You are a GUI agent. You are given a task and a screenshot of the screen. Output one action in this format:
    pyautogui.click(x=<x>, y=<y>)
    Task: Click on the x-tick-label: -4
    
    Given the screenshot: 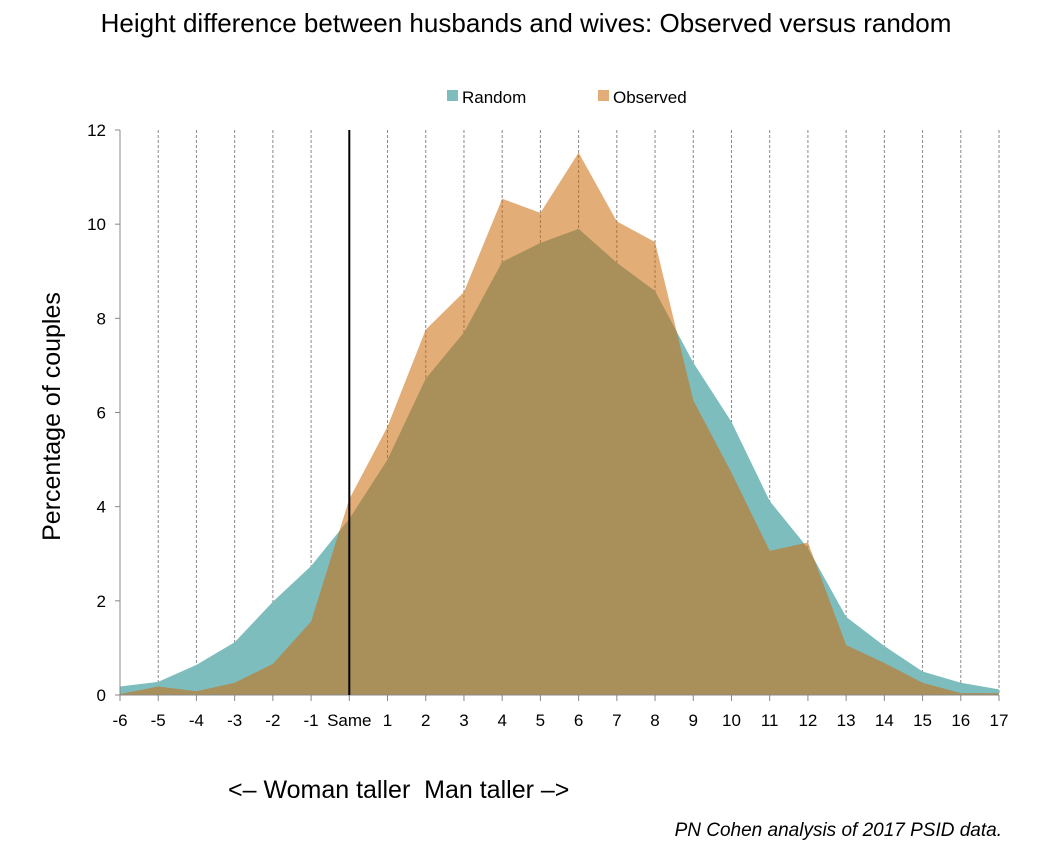 What is the action you would take?
    pyautogui.click(x=196, y=720)
    